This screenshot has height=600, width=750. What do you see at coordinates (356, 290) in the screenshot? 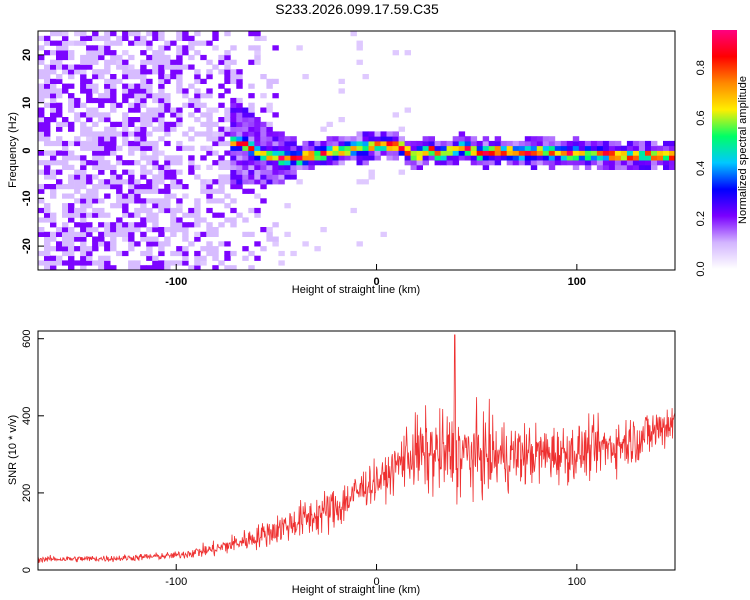
I see `spectrogram-xlabel: Height of straight line (km)` at bounding box center [356, 290].